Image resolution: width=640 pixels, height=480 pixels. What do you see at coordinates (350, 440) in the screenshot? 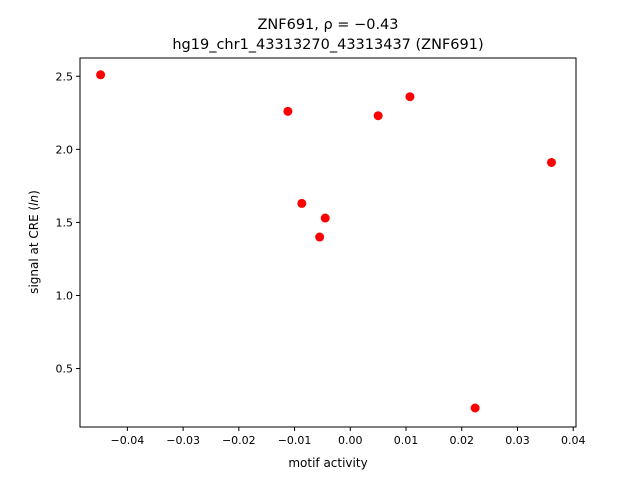
I see `x-tick-label: 0.00` at bounding box center [350, 440].